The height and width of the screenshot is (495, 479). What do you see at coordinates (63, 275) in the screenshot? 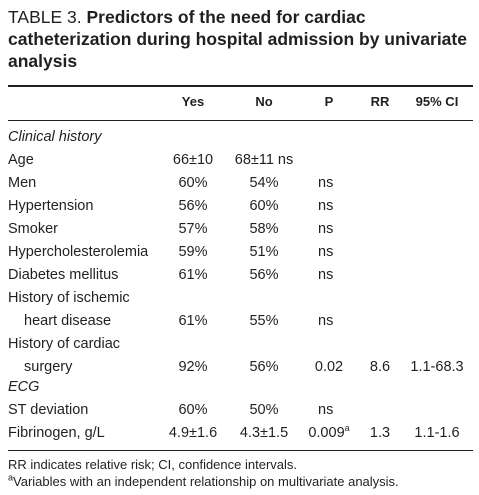
I see `row-label: Diabetes mellitus` at bounding box center [63, 275].